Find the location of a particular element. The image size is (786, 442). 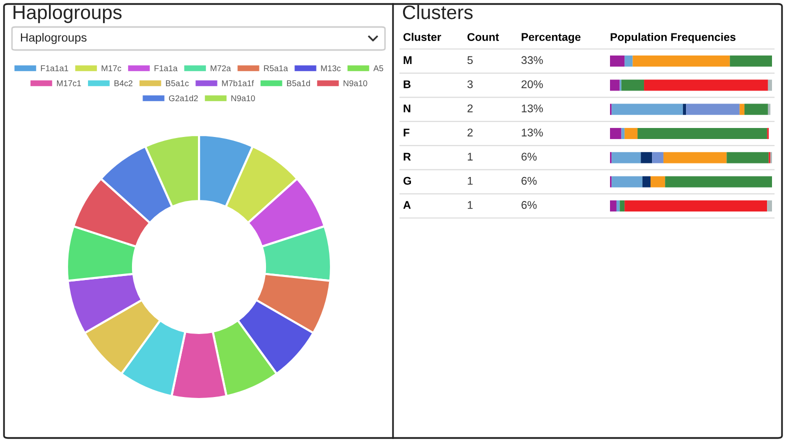

legend-label: M72a is located at coordinates (220, 68).